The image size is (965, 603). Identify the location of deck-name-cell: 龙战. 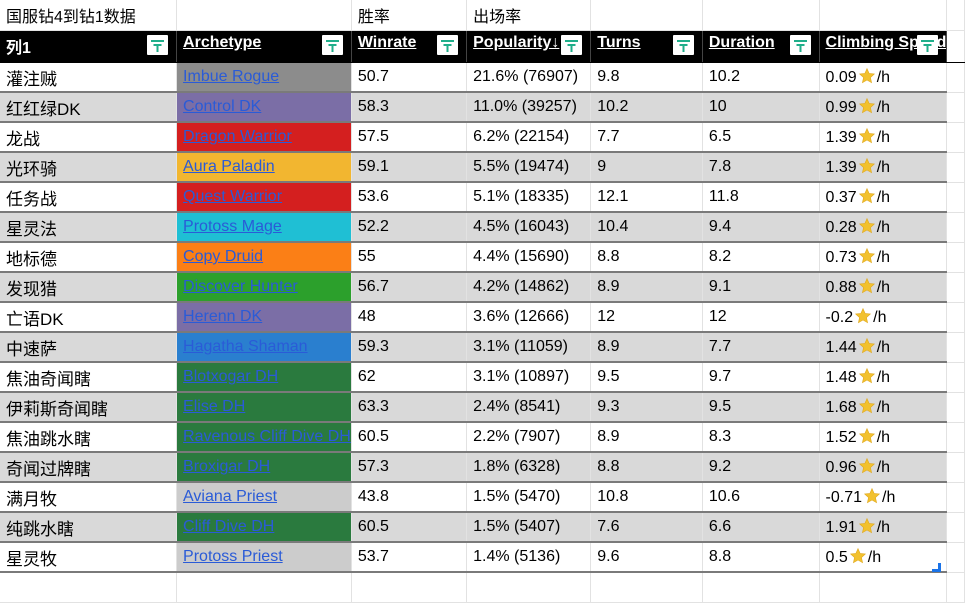
(89, 137).